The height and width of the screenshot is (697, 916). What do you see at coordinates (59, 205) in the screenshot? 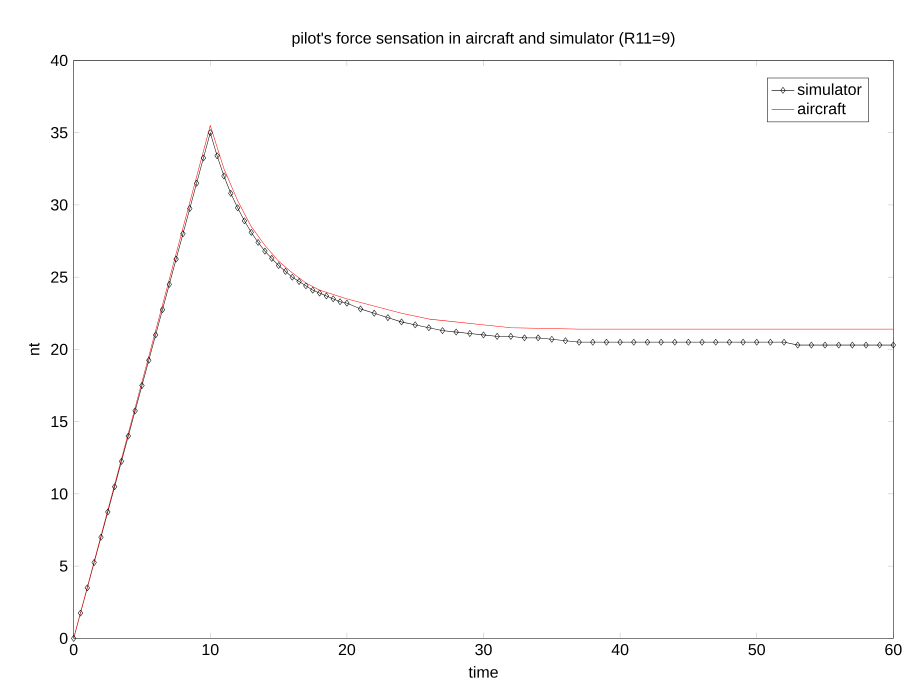
I see `y-tick-label: 30` at bounding box center [59, 205].